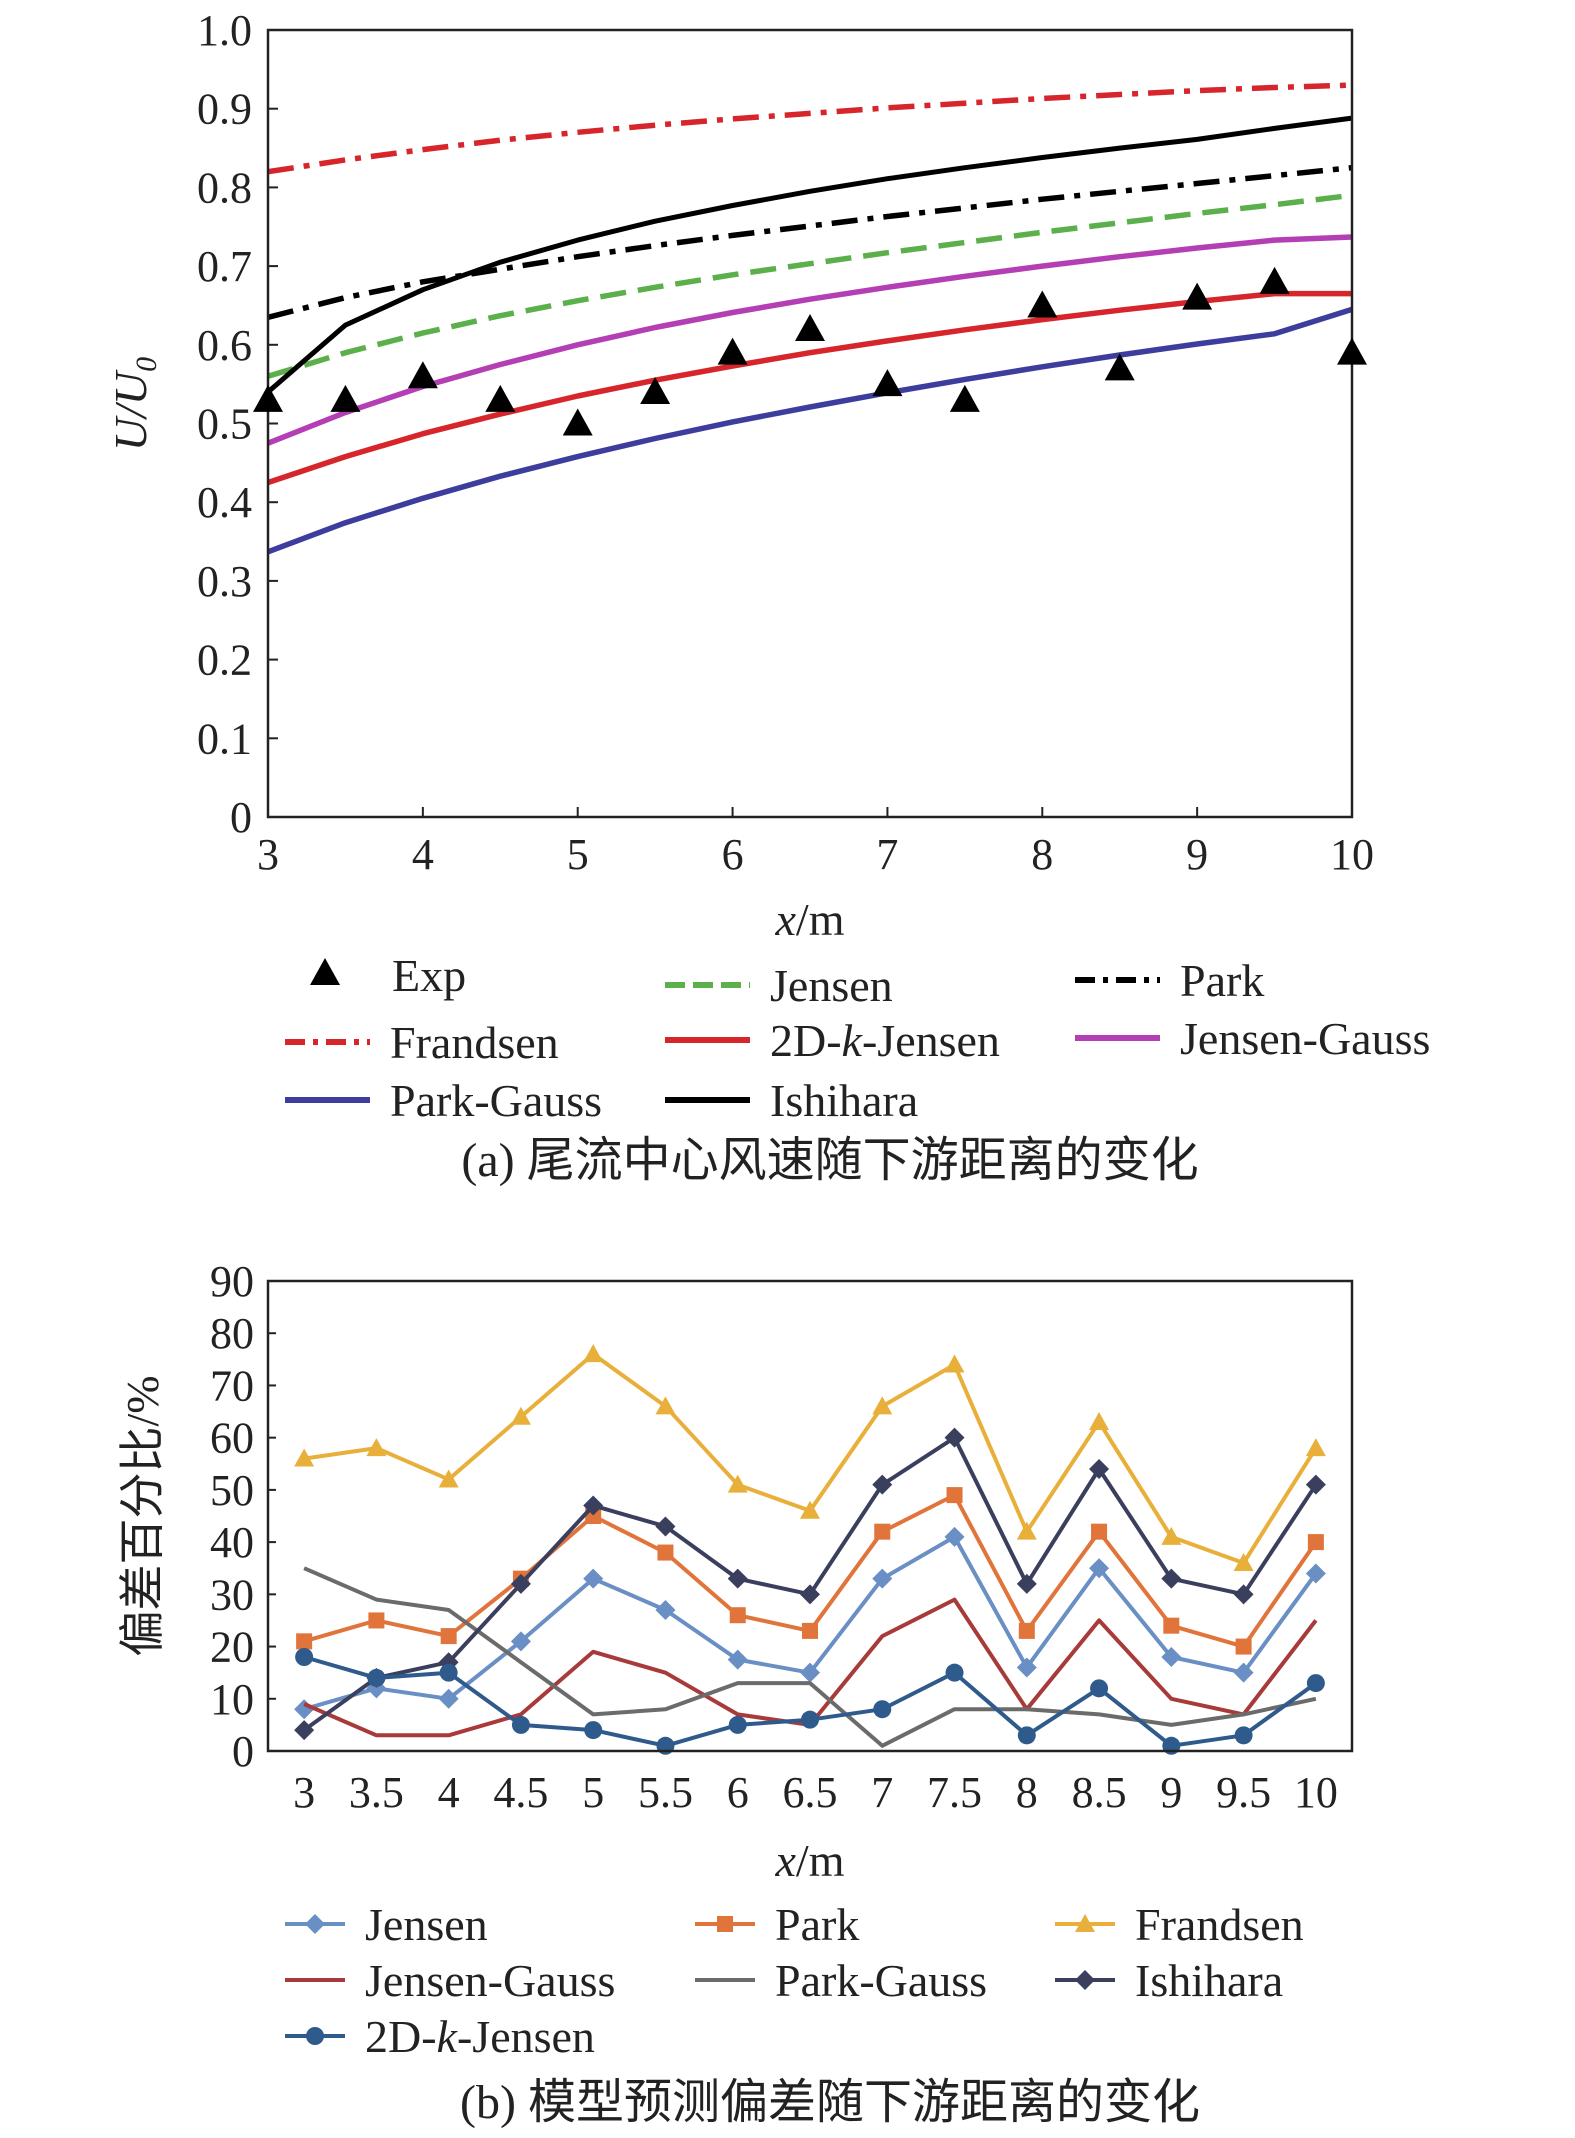  I want to click on chart-b-legend-item-park-gauss: Park-Gauss, so click(841, 1980).